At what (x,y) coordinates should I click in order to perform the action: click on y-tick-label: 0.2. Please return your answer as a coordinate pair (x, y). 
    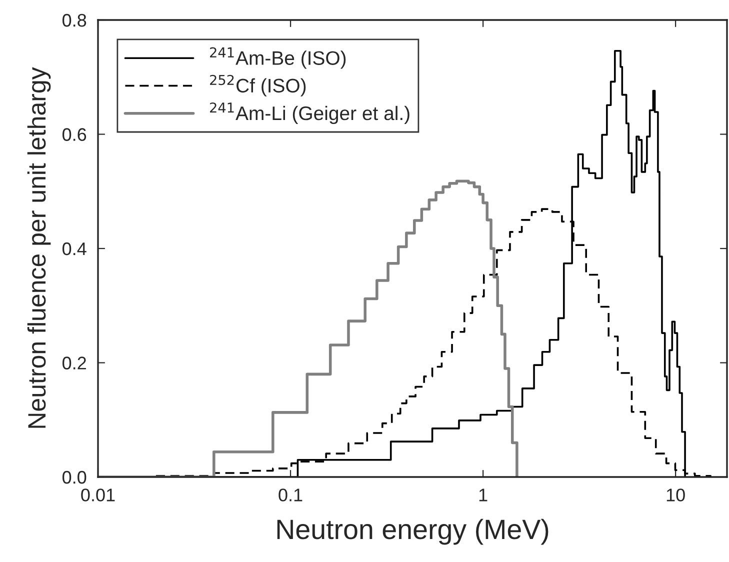
    Looking at the image, I should click on (74, 363).